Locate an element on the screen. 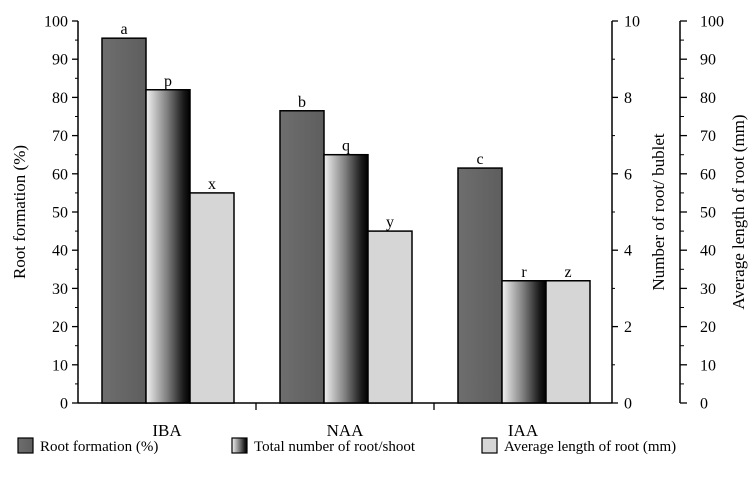  right-axis-tick-label: 100 is located at coordinates (712, 22).